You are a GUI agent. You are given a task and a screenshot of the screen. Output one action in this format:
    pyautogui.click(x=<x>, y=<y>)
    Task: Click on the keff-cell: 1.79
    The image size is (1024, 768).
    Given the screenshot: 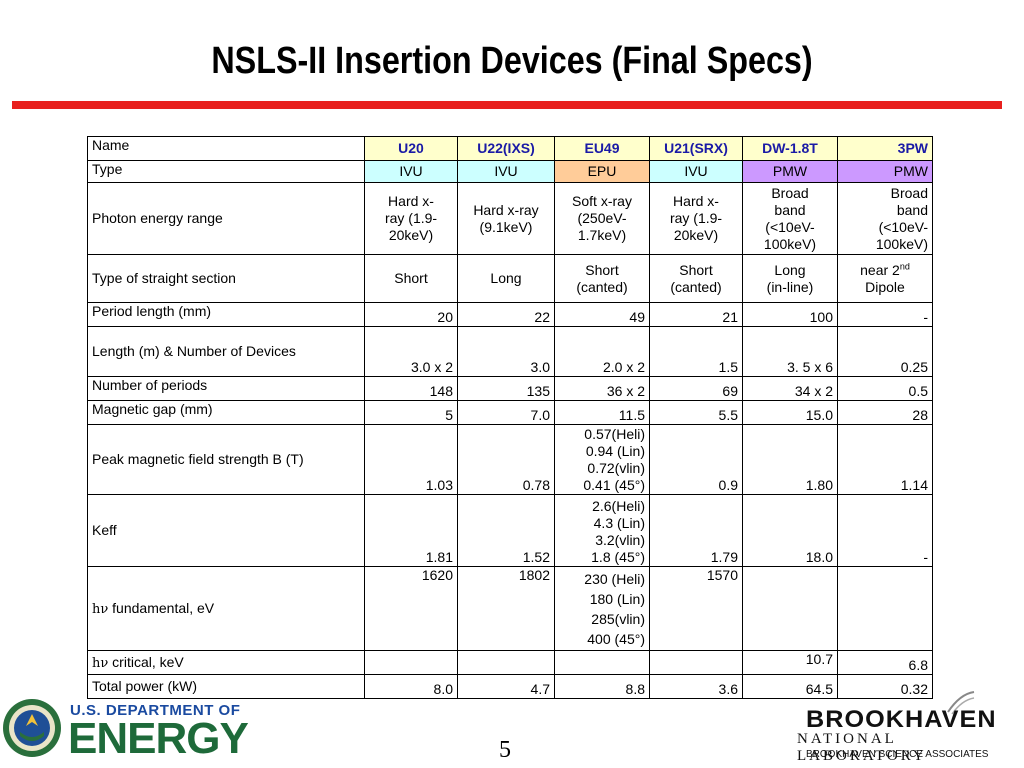 What is the action you would take?
    pyautogui.click(x=696, y=530)
    